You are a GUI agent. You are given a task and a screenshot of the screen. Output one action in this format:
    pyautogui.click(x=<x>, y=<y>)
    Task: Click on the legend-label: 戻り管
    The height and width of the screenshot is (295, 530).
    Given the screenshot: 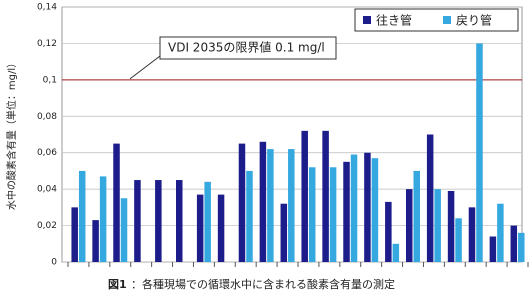 What is the action you would take?
    pyautogui.click(x=474, y=20)
    